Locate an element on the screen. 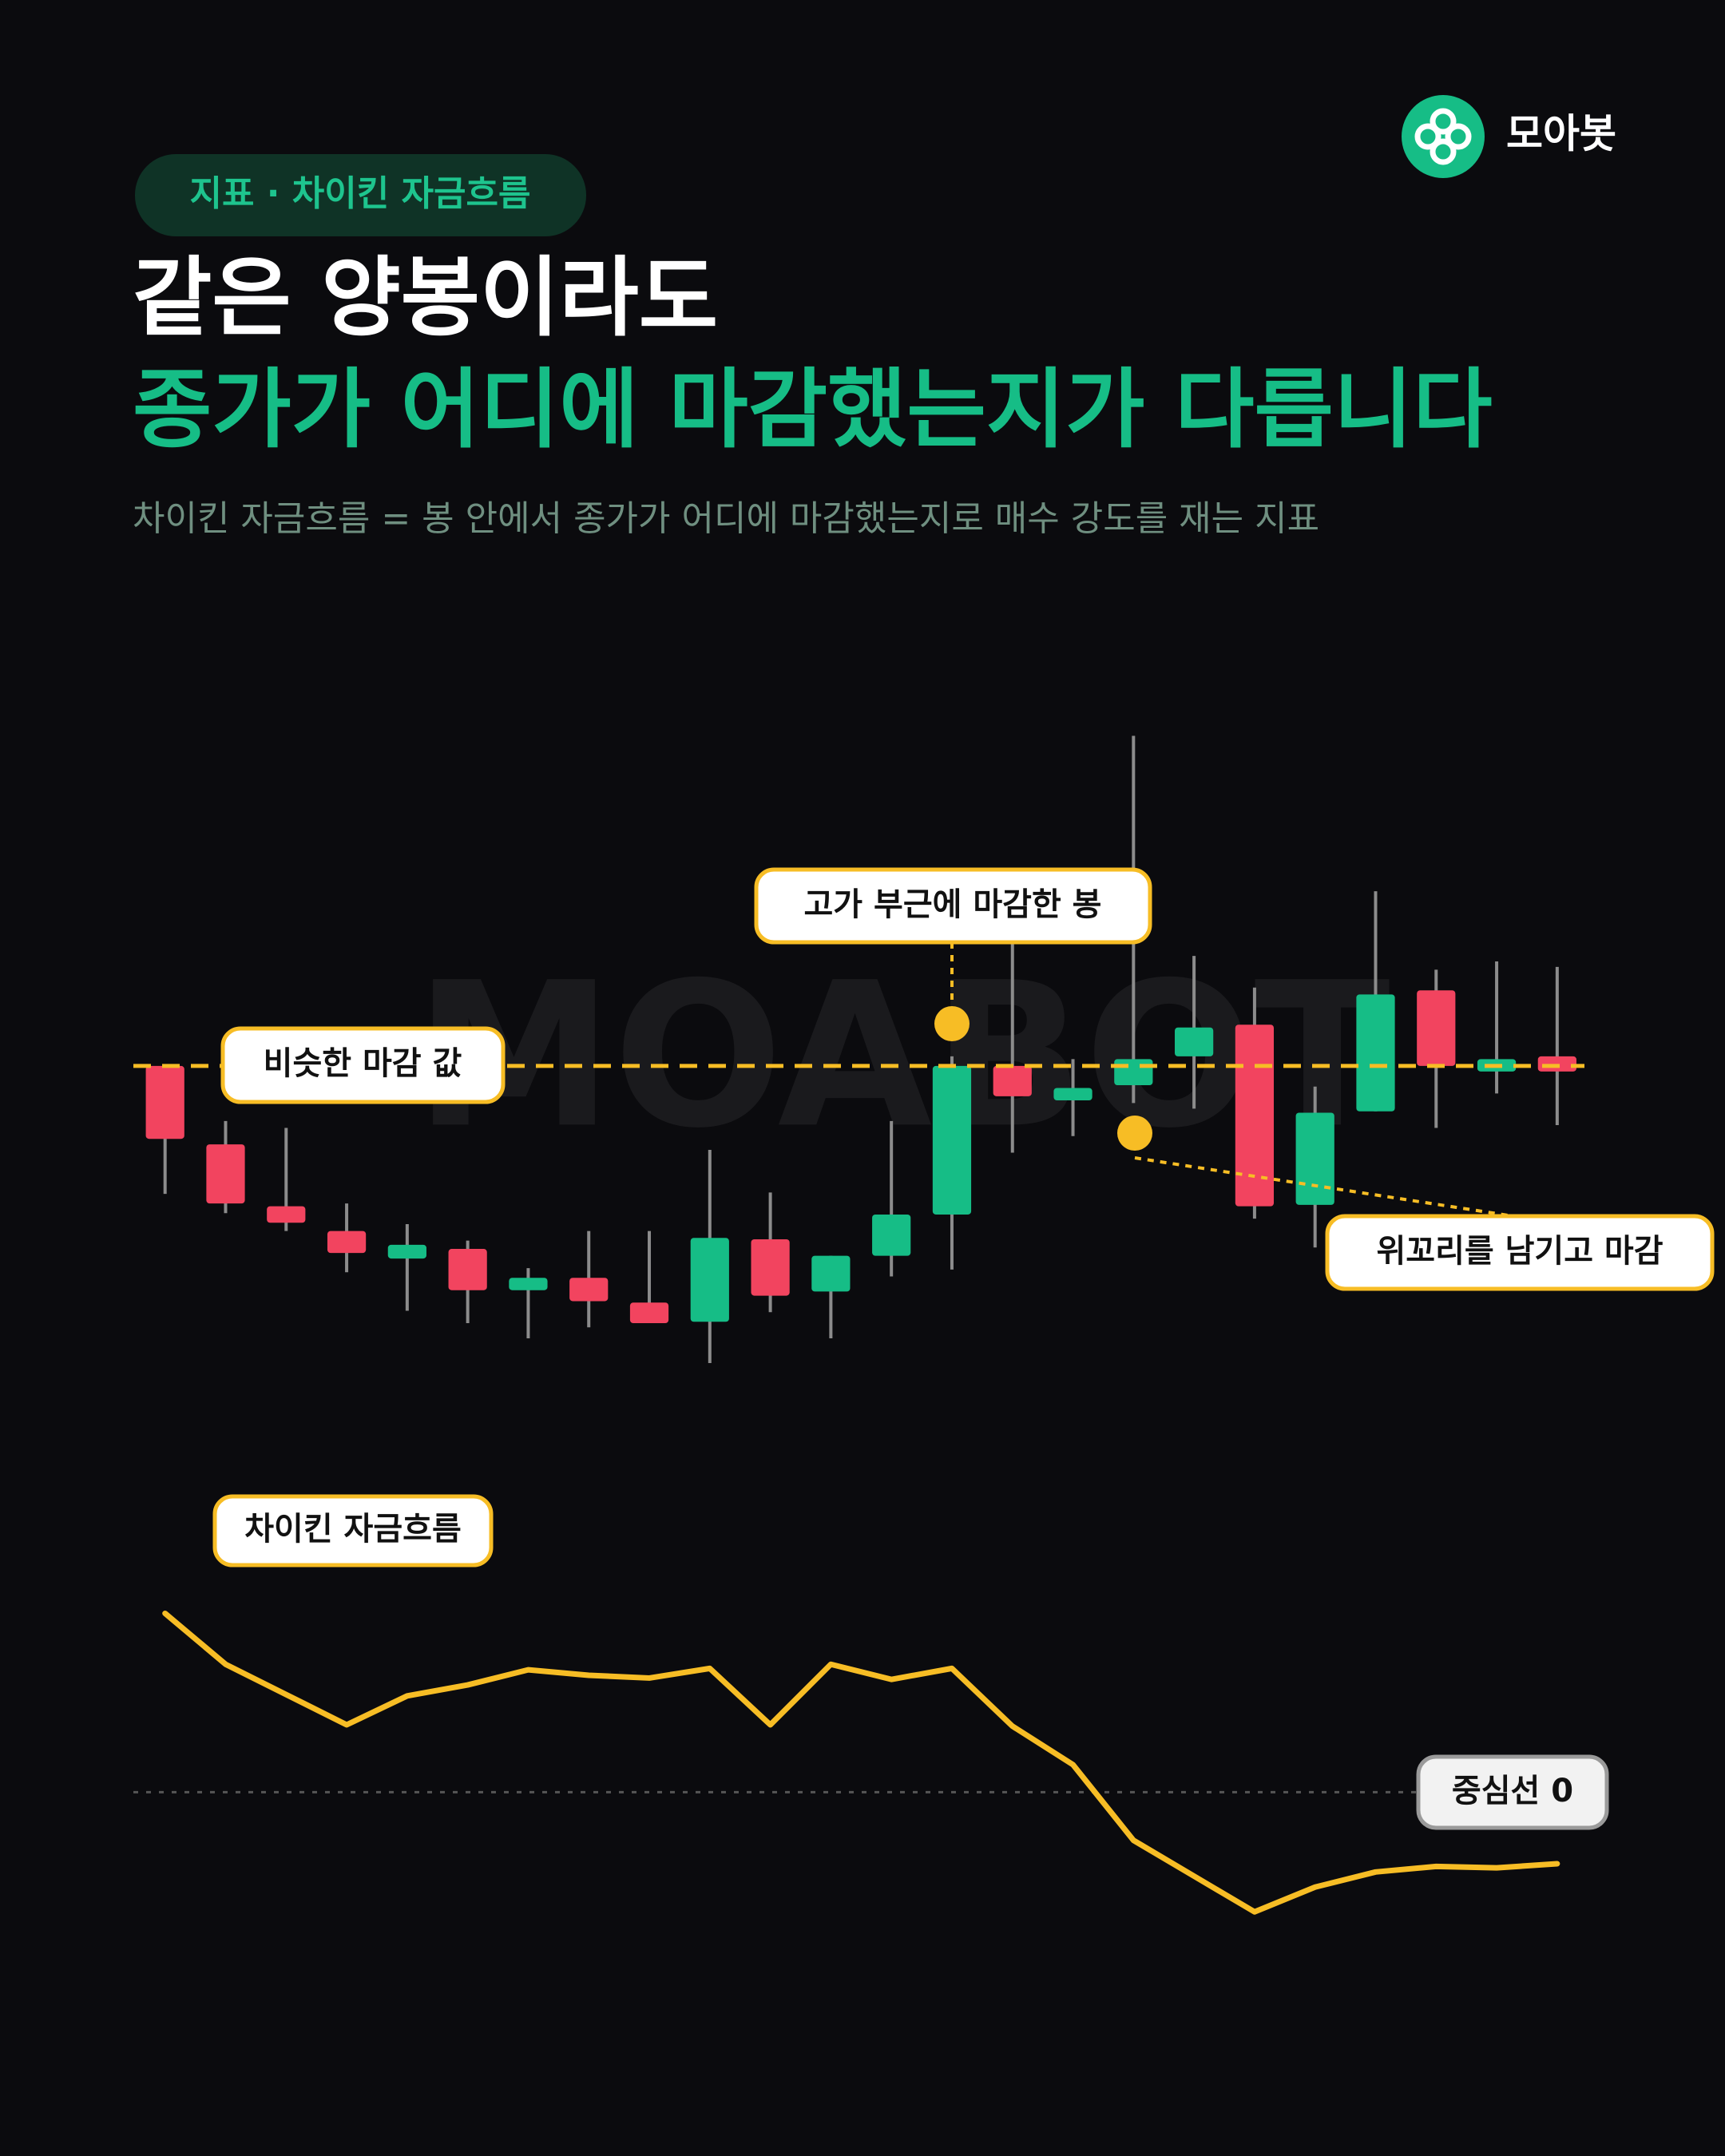 The image size is (1725, 2156). legend-box is located at coordinates (353, 1530).